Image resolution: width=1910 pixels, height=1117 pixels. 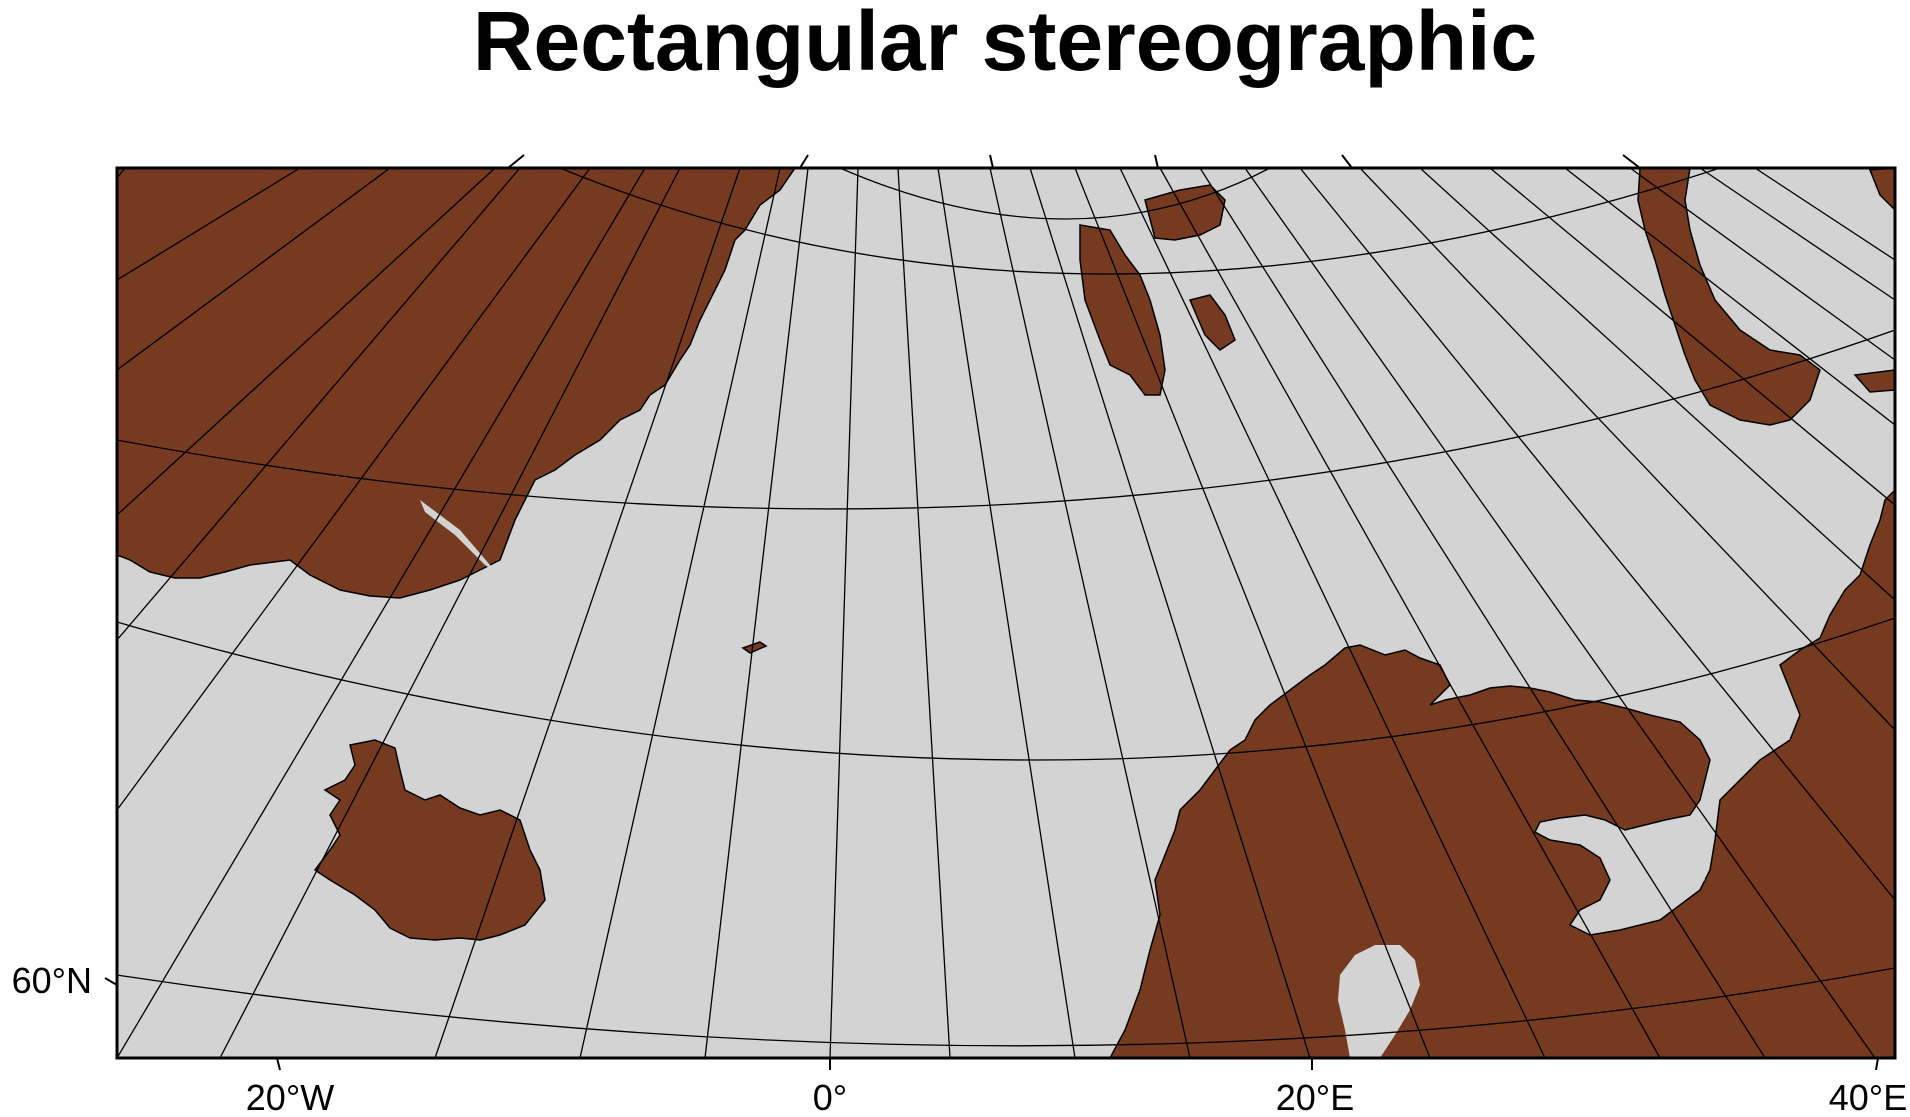 I want to click on meridian--10, so click(x=587, y=613).